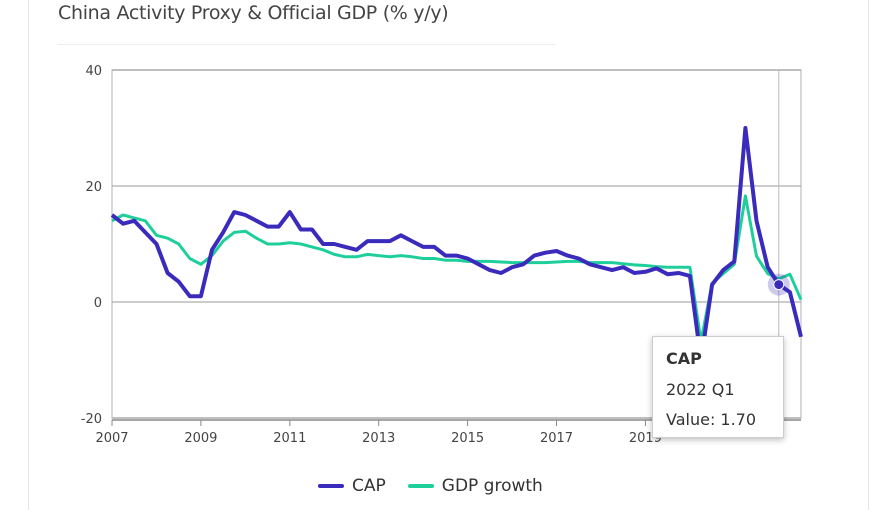 The image size is (880, 510). What do you see at coordinates (556, 438) in the screenshot?
I see `x-tick-label: 2017` at bounding box center [556, 438].